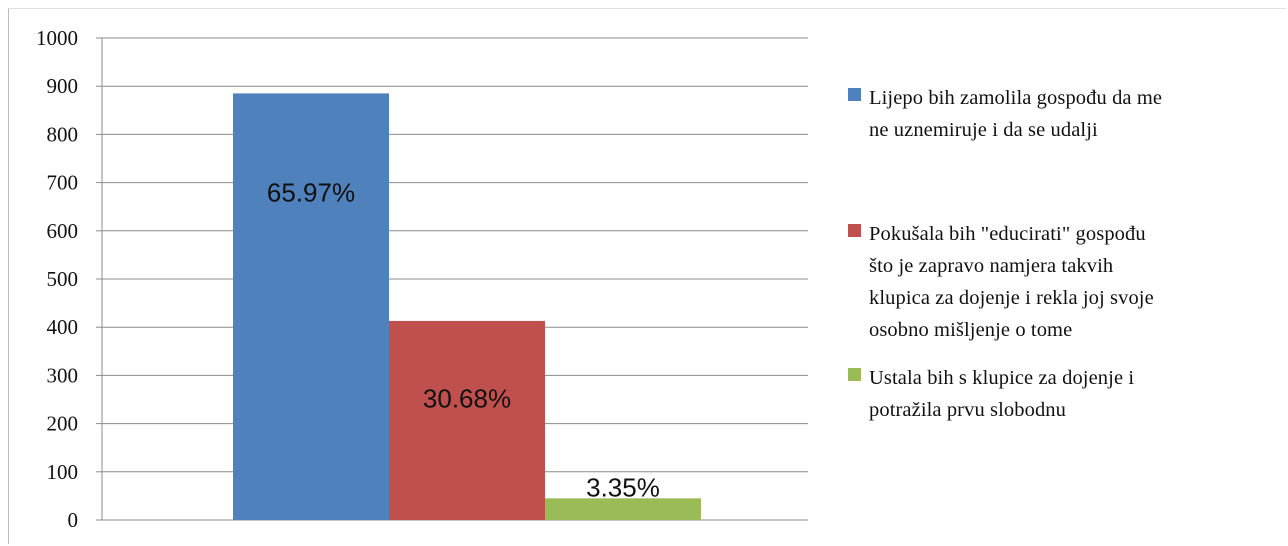  I want to click on legend-label-2-line-4: osobno mišljenje o tome, so click(971, 330).